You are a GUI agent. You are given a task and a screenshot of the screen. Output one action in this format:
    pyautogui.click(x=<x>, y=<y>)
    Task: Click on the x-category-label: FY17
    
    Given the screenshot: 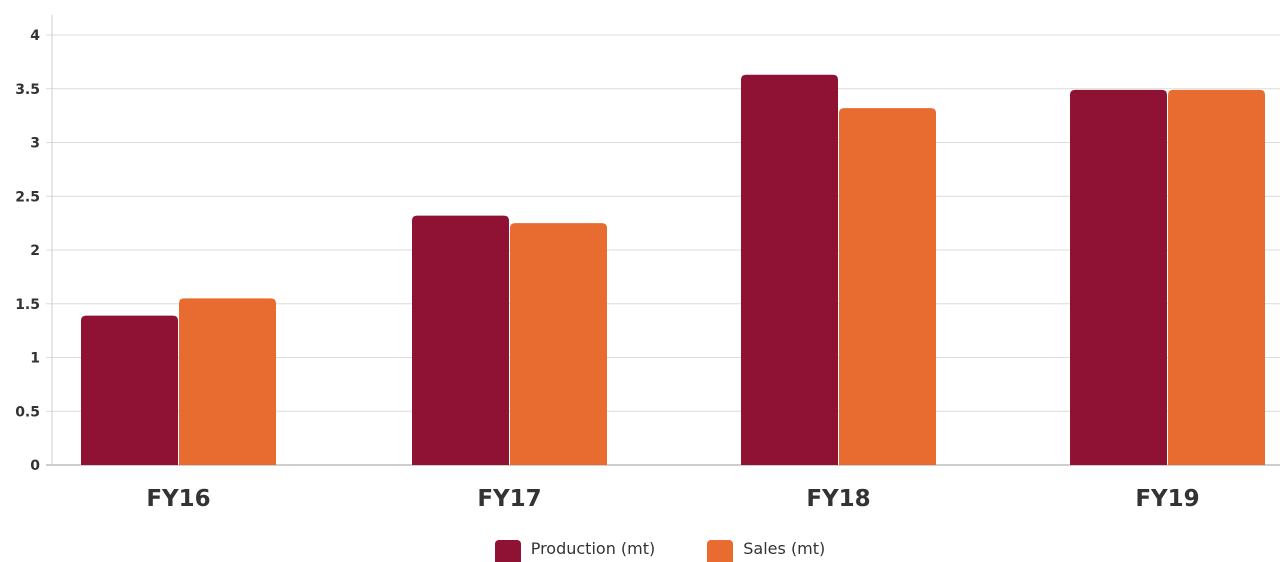 What is the action you would take?
    pyautogui.click(x=509, y=499)
    